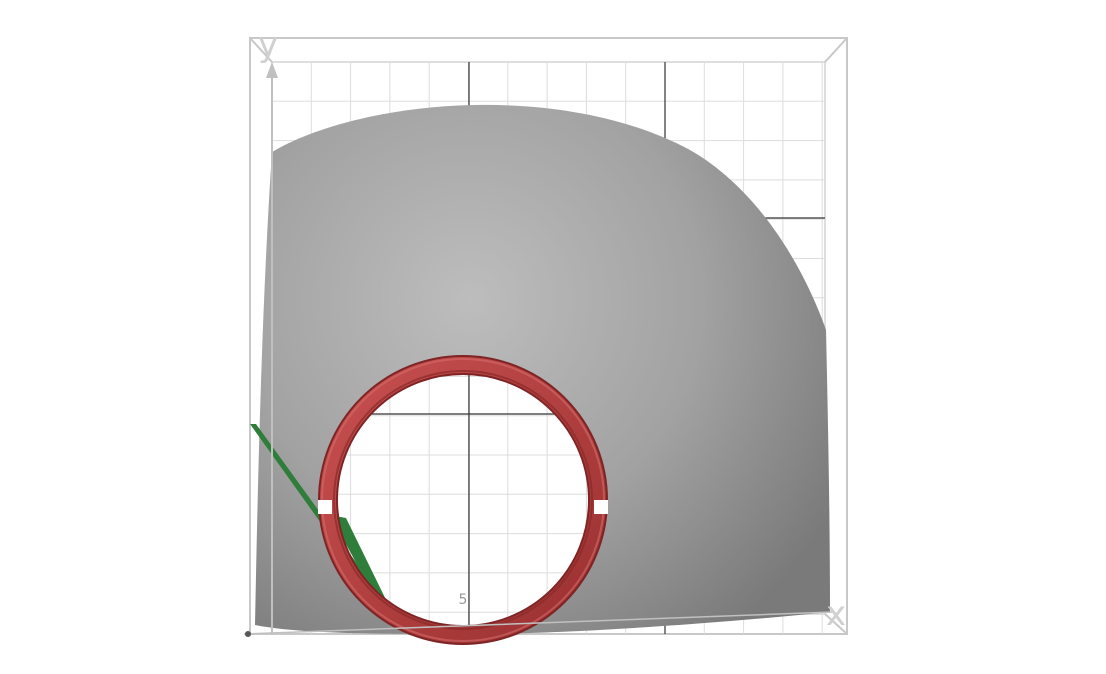 Image resolution: width=1106 pixels, height=674 pixels. I want to click on x-axis, so click(538, 623).